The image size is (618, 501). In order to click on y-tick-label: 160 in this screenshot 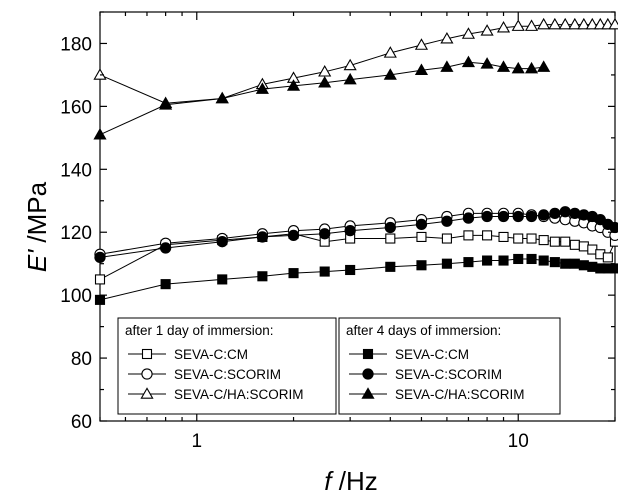, I will do `click(76, 107)`.